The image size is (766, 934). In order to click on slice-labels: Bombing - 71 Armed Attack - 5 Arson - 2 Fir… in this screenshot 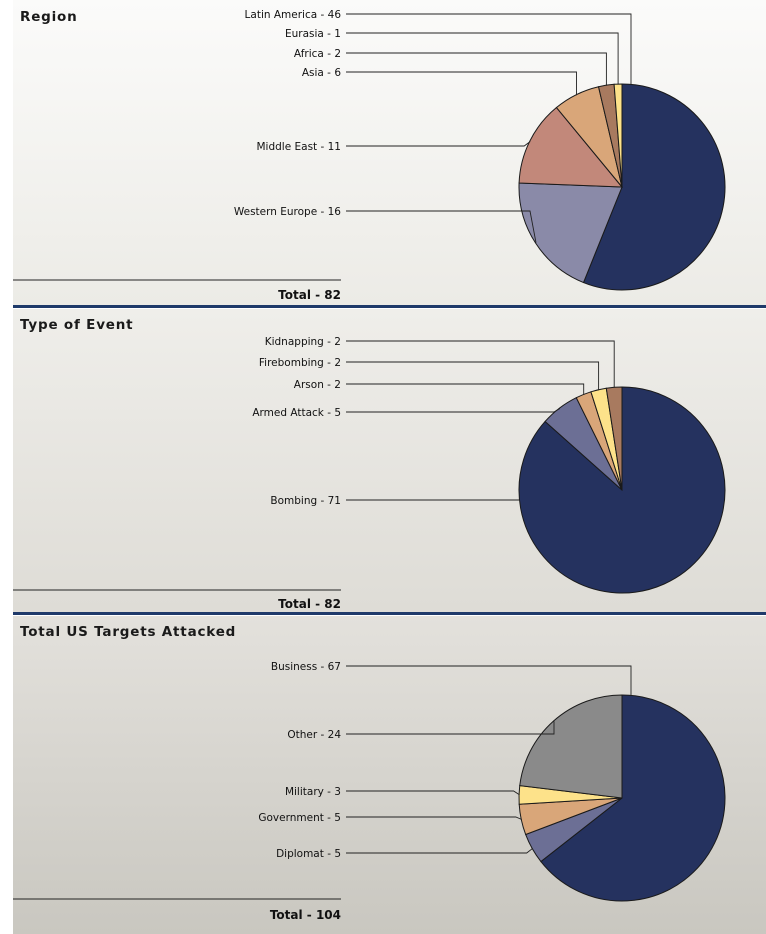, I will do `click(296, 421)`.